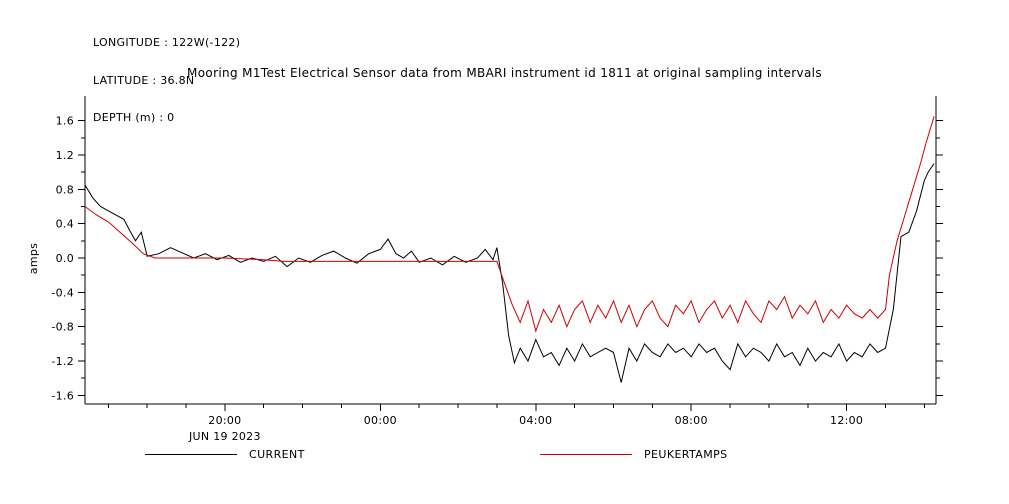 Image resolution: width=1009 pixels, height=504 pixels. What do you see at coordinates (65, 189) in the screenshot?
I see `y-tick-label: 0.8` at bounding box center [65, 189].